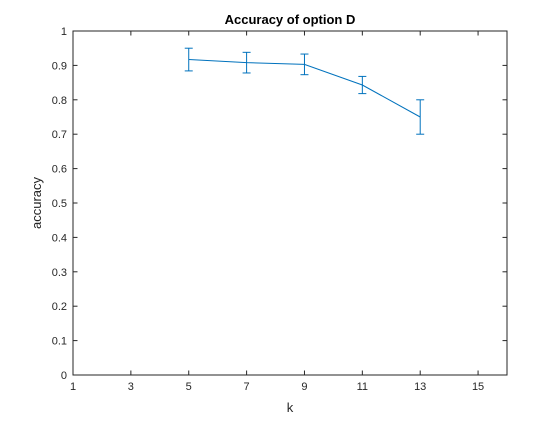 The width and height of the screenshot is (560, 425). What do you see at coordinates (290, 19) in the screenshot?
I see `chart-title: Accuracy of option D` at bounding box center [290, 19].